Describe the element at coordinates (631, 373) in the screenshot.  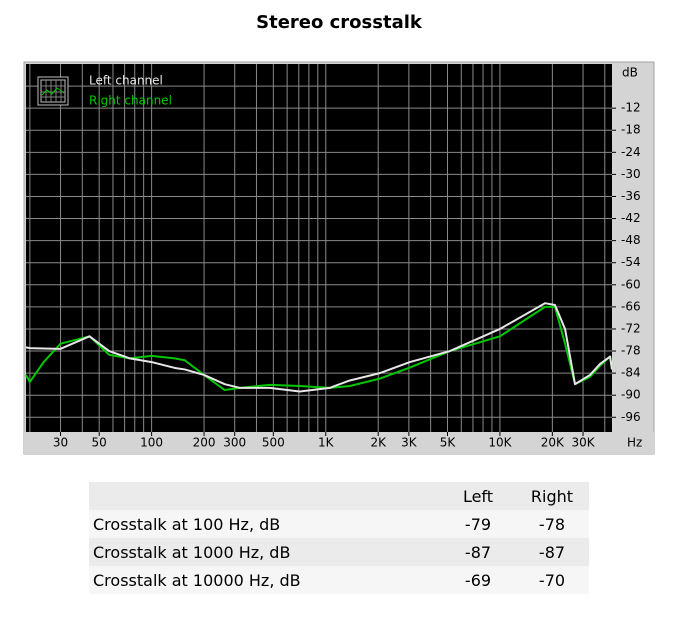
I see `y-tick-label: -84` at that location.